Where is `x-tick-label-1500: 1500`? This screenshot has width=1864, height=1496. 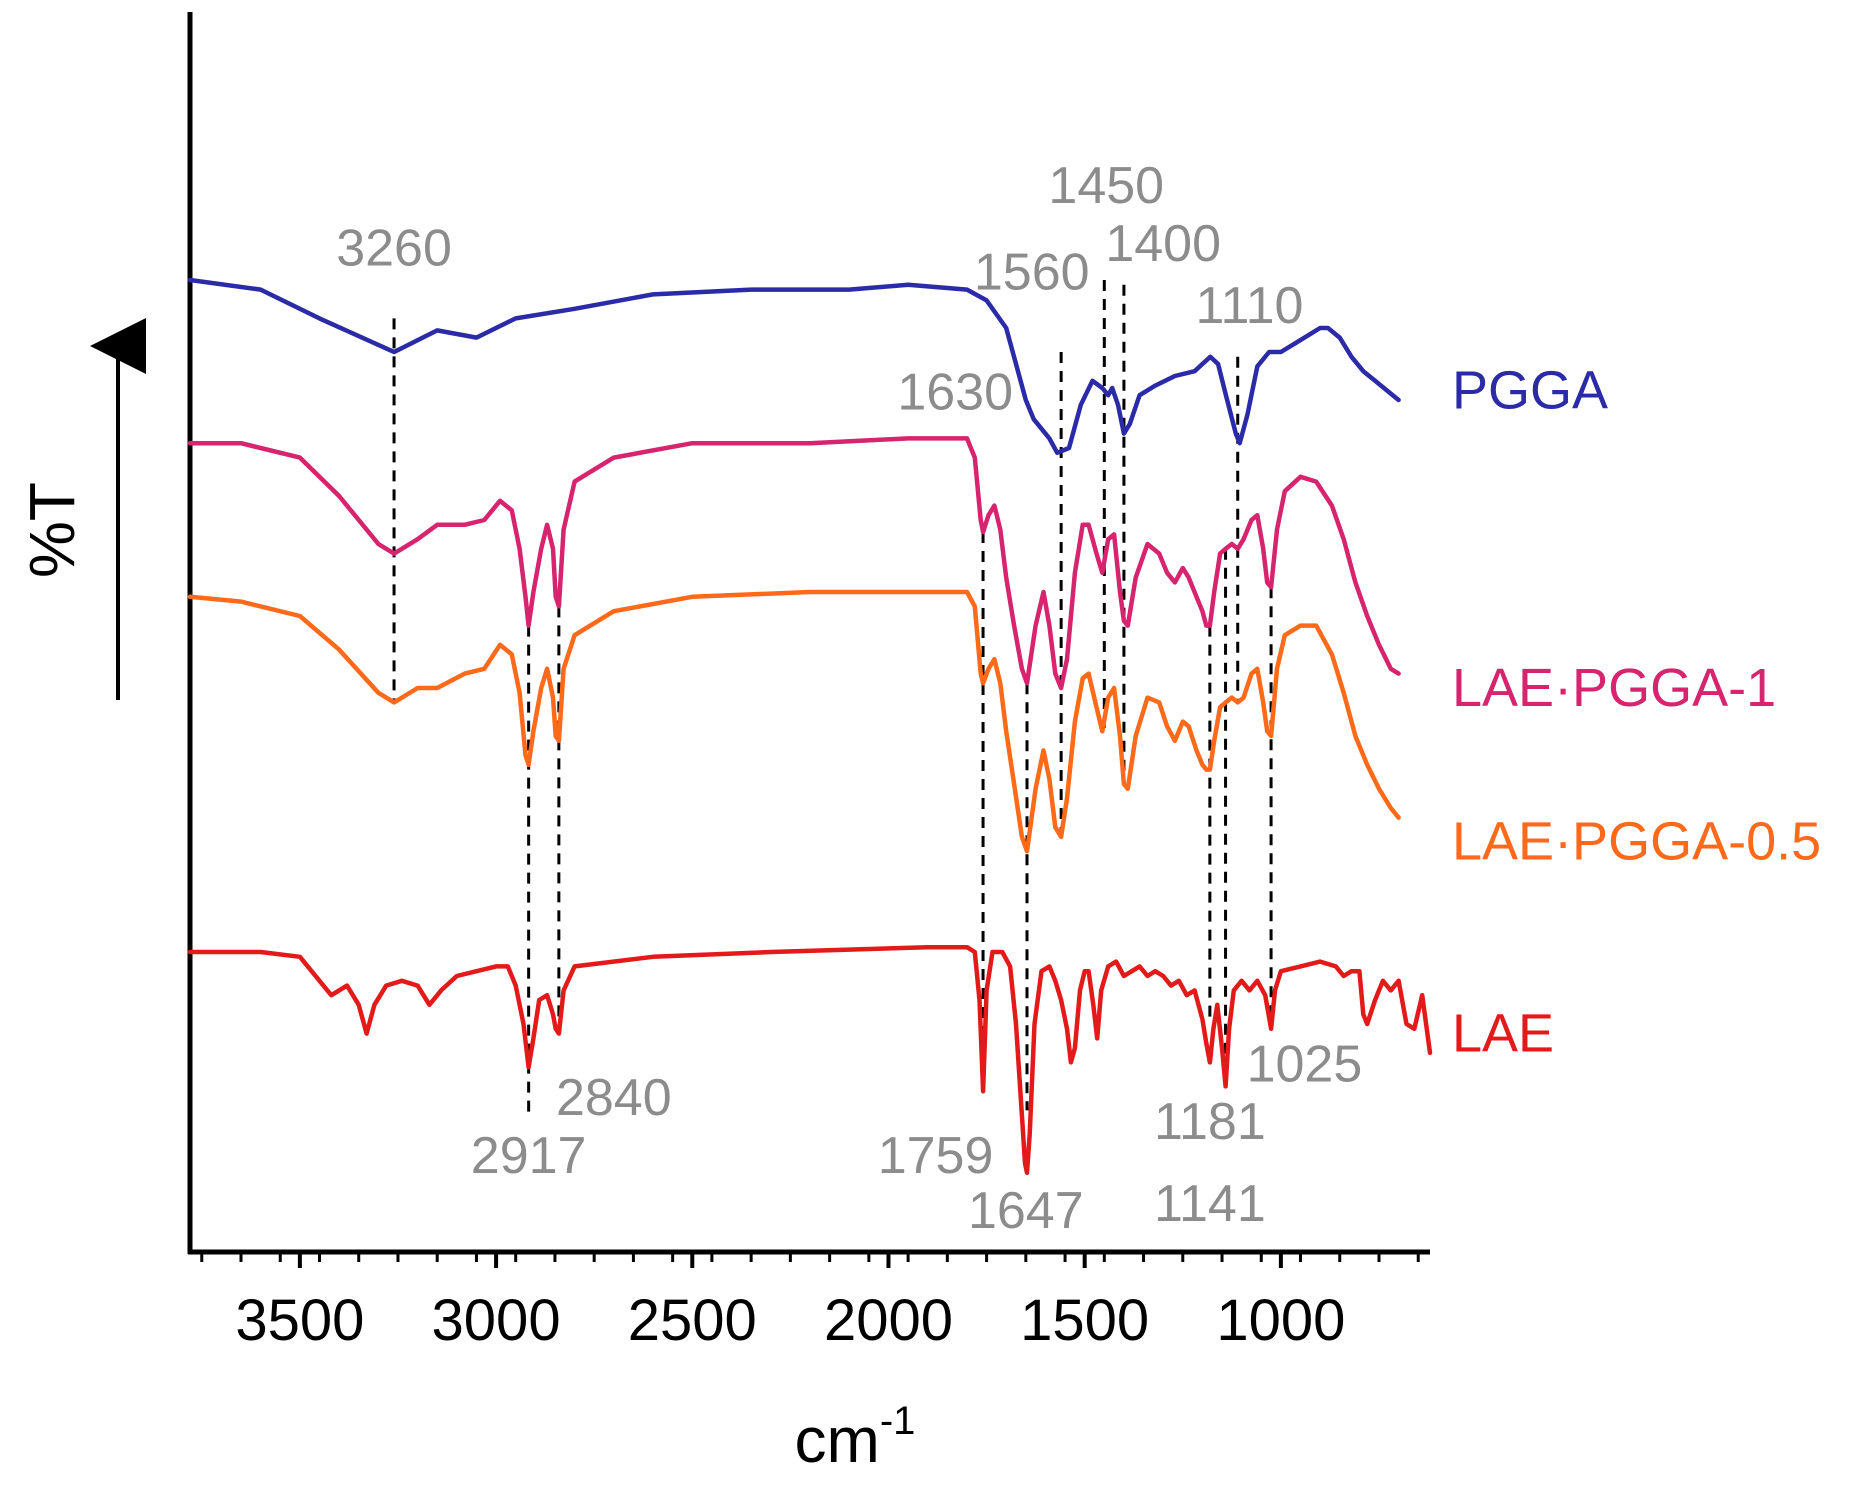 x-tick-label-1500: 1500 is located at coordinates (1084, 1320).